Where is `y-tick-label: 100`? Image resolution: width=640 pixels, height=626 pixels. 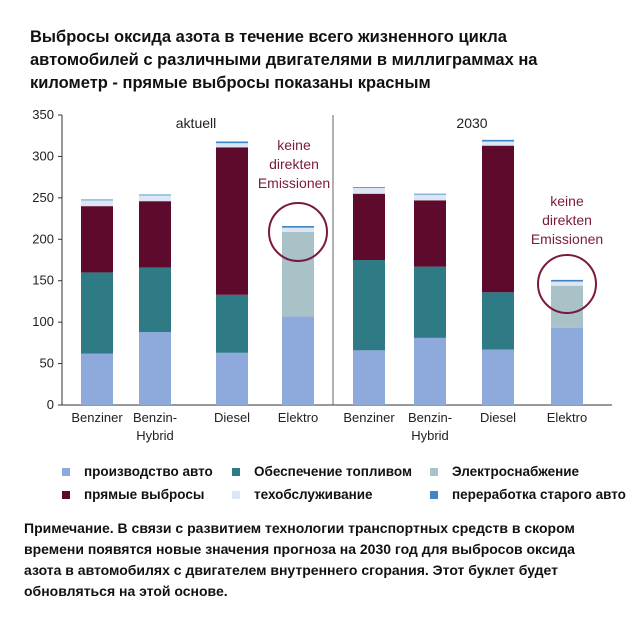
y-tick-label: 100 is located at coordinates (43, 321).